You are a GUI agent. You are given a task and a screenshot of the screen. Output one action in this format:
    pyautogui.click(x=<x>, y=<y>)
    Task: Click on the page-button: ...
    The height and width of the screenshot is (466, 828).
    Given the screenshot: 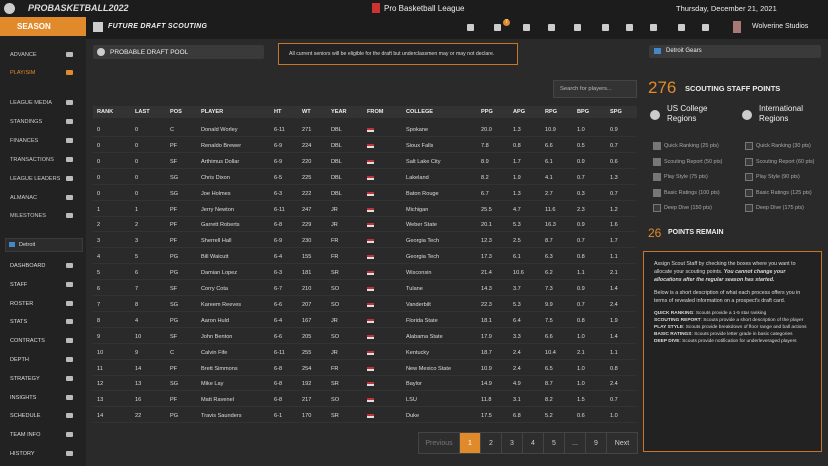 What is the action you would take?
    pyautogui.click(x=575, y=443)
    